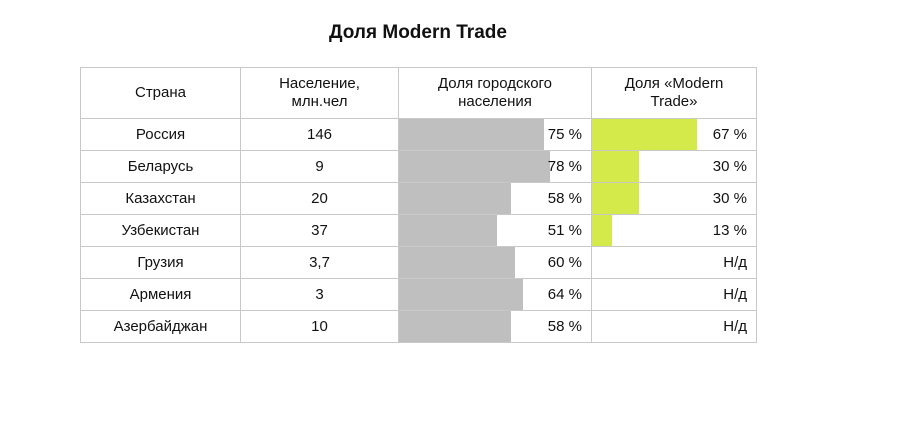 This screenshot has height=426, width=904. I want to click on header-urban-share: Доля городского населения, so click(495, 93).